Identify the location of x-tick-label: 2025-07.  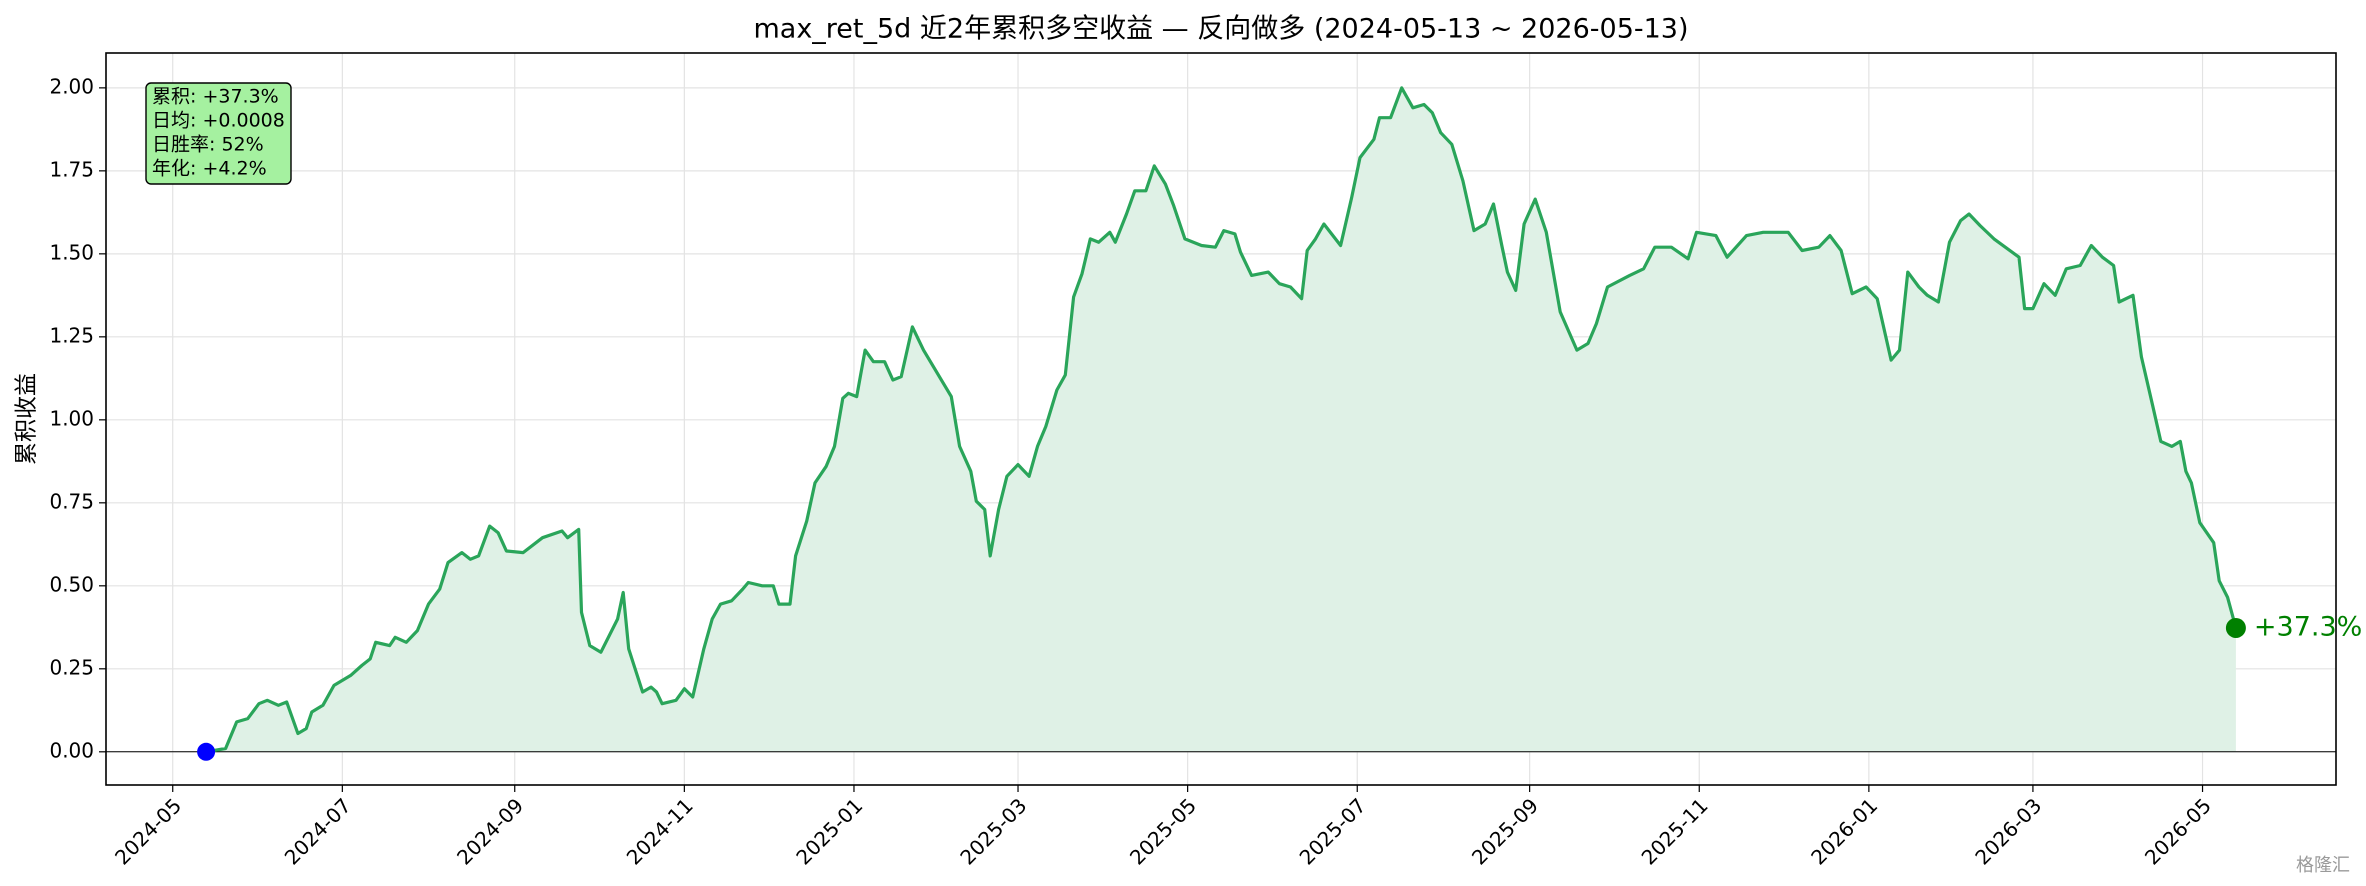
(1333, 831).